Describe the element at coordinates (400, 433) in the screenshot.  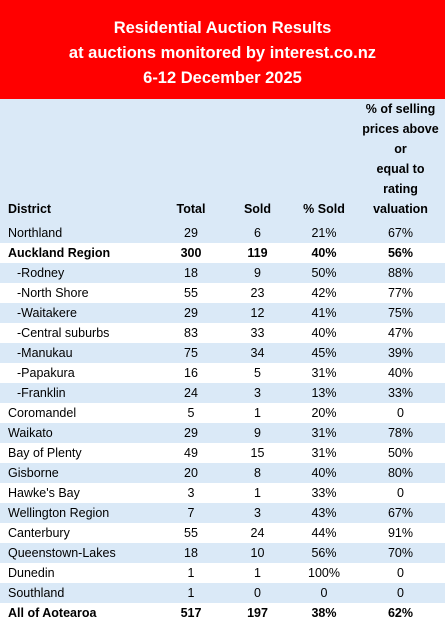
I see `cell-pct-above: 78%` at that location.